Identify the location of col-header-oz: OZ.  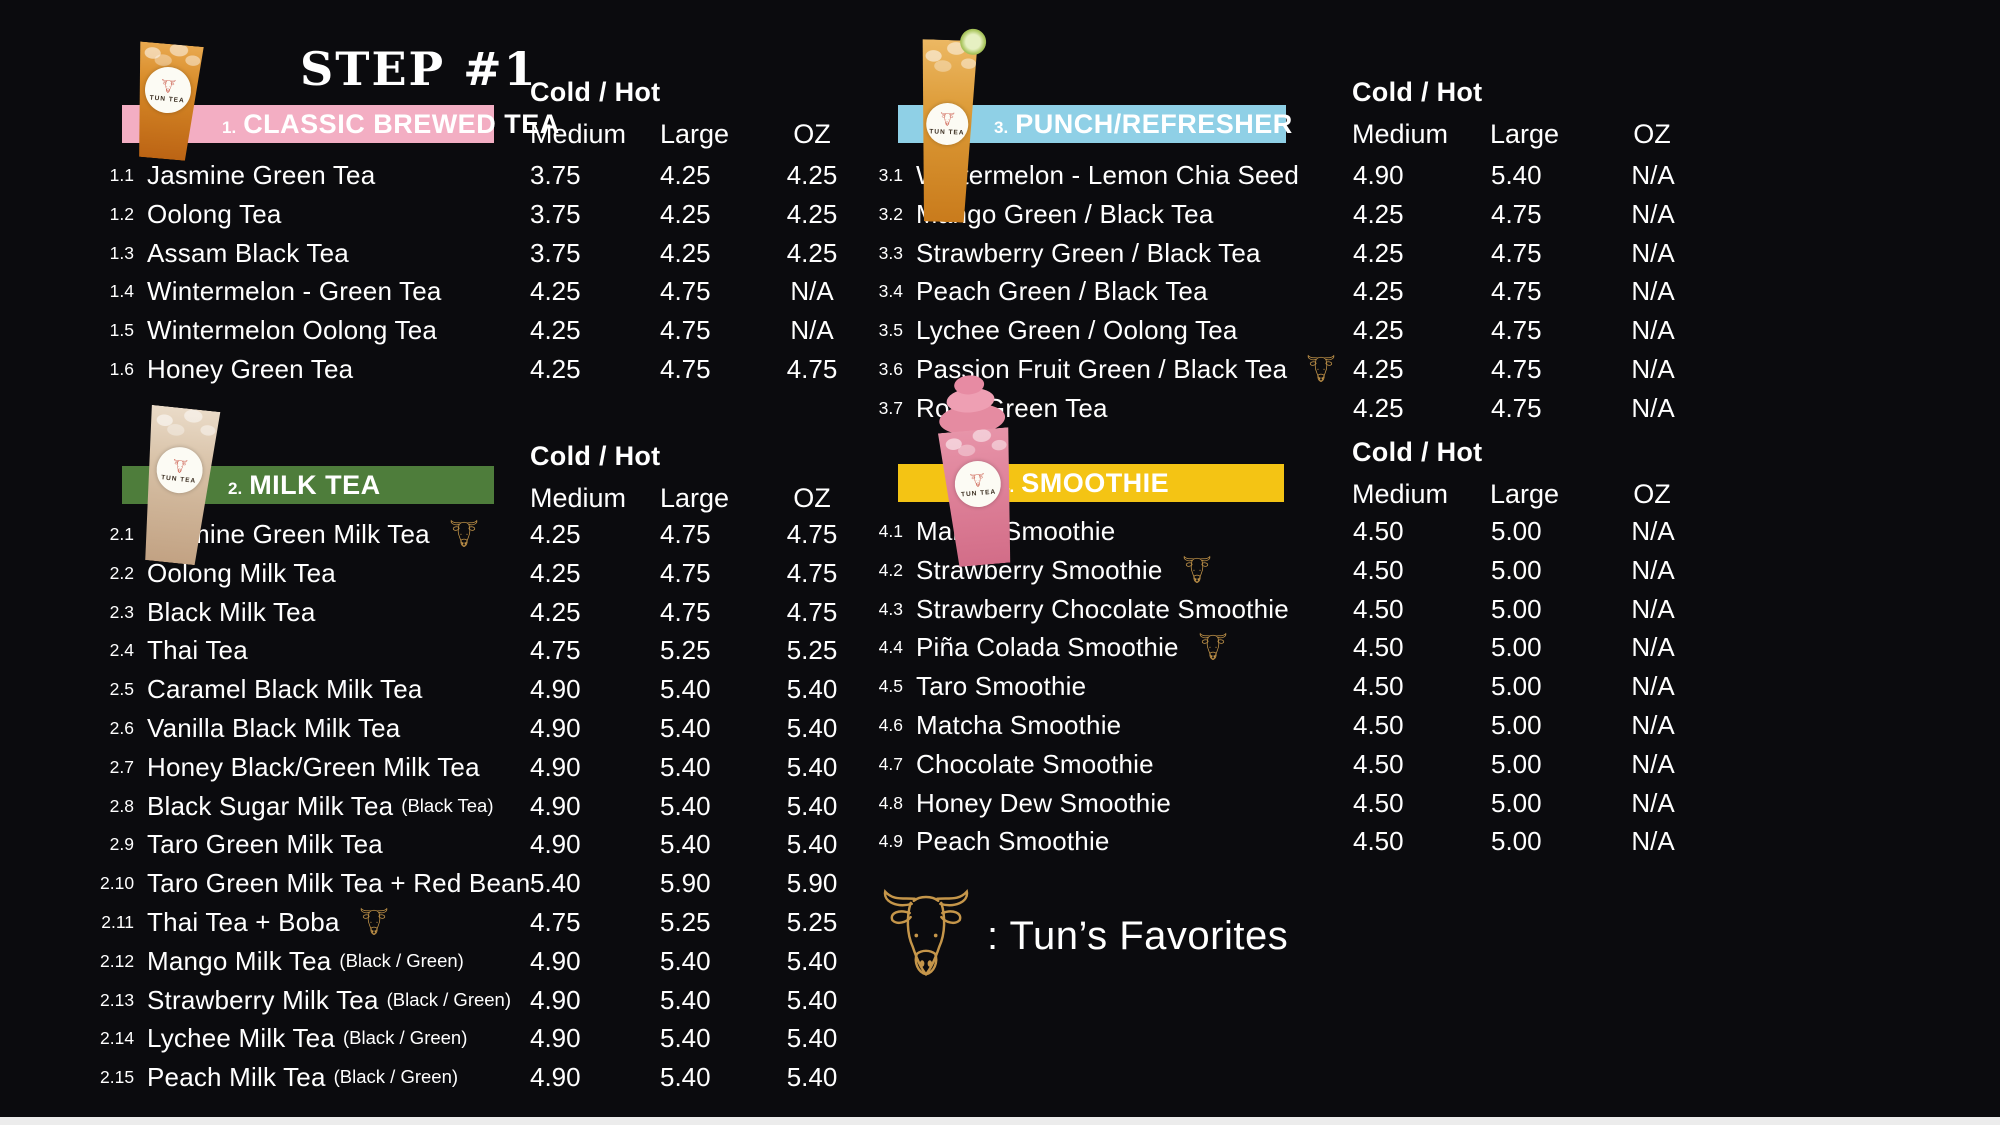
(812, 498).